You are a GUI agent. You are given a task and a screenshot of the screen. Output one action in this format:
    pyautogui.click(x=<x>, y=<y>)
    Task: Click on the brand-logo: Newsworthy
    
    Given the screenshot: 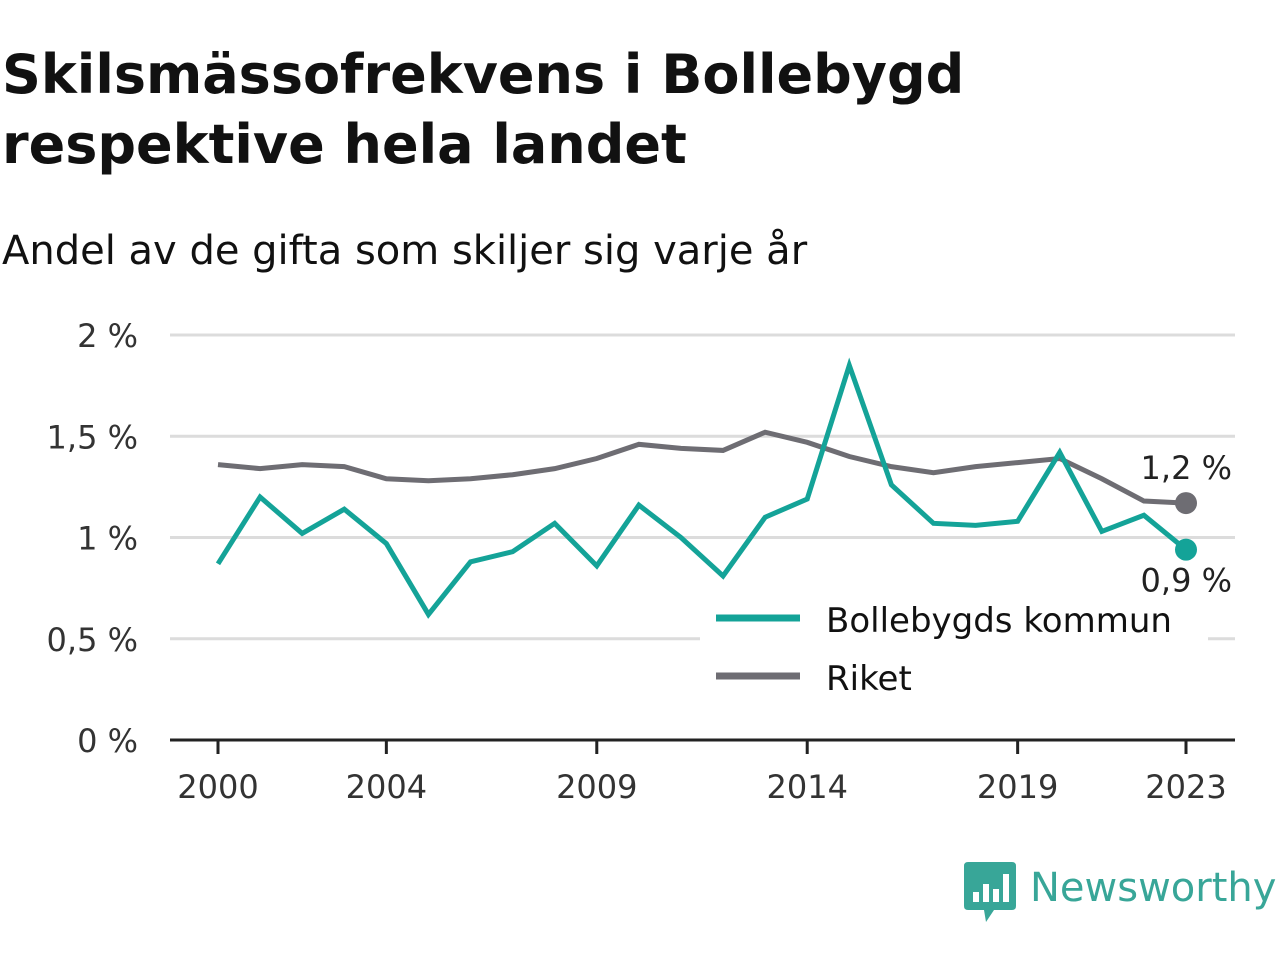 What is the action you would take?
    pyautogui.click(x=1120, y=894)
    